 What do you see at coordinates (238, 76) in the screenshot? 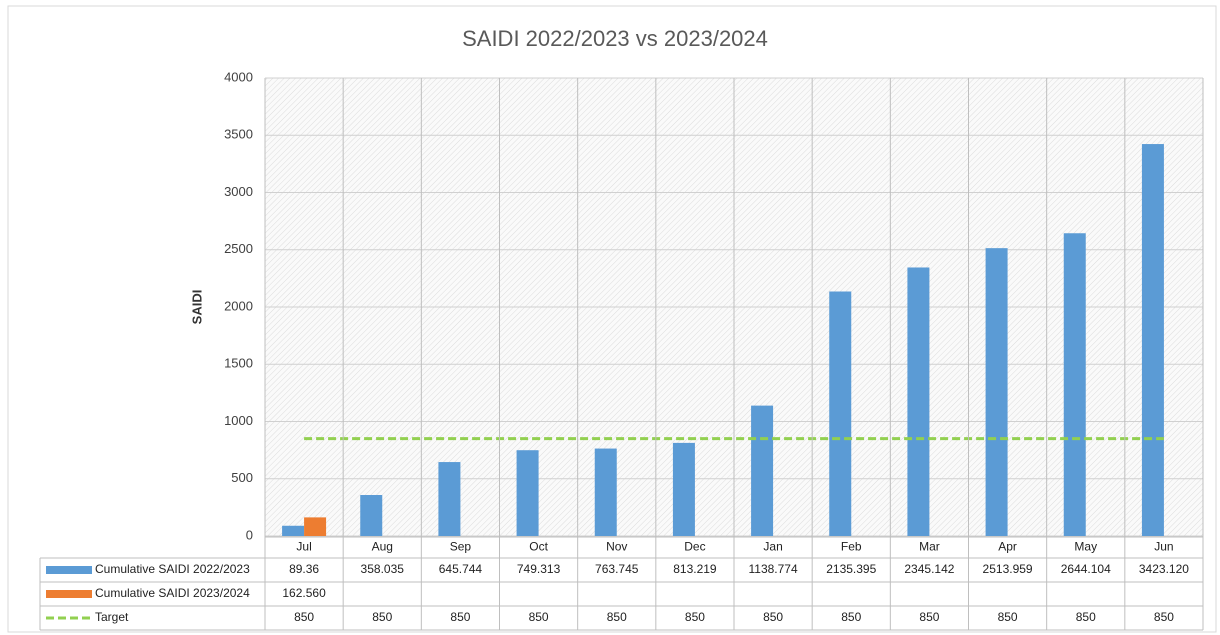
I see `y-tick-label: 4000` at bounding box center [238, 76].